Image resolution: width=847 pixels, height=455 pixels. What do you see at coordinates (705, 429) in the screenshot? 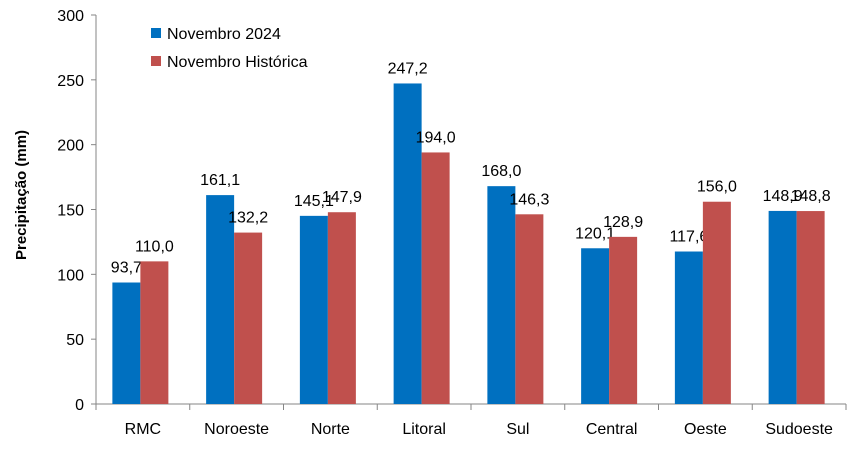
I see `x-category-label: Oeste` at bounding box center [705, 429].